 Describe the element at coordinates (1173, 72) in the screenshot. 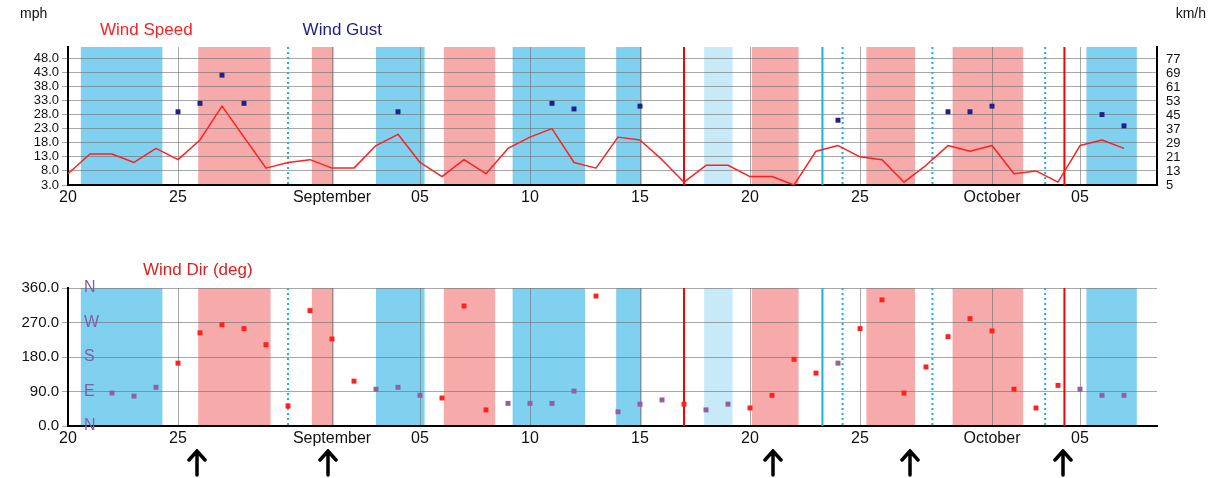

I see `y2-tick-label: 69` at that location.